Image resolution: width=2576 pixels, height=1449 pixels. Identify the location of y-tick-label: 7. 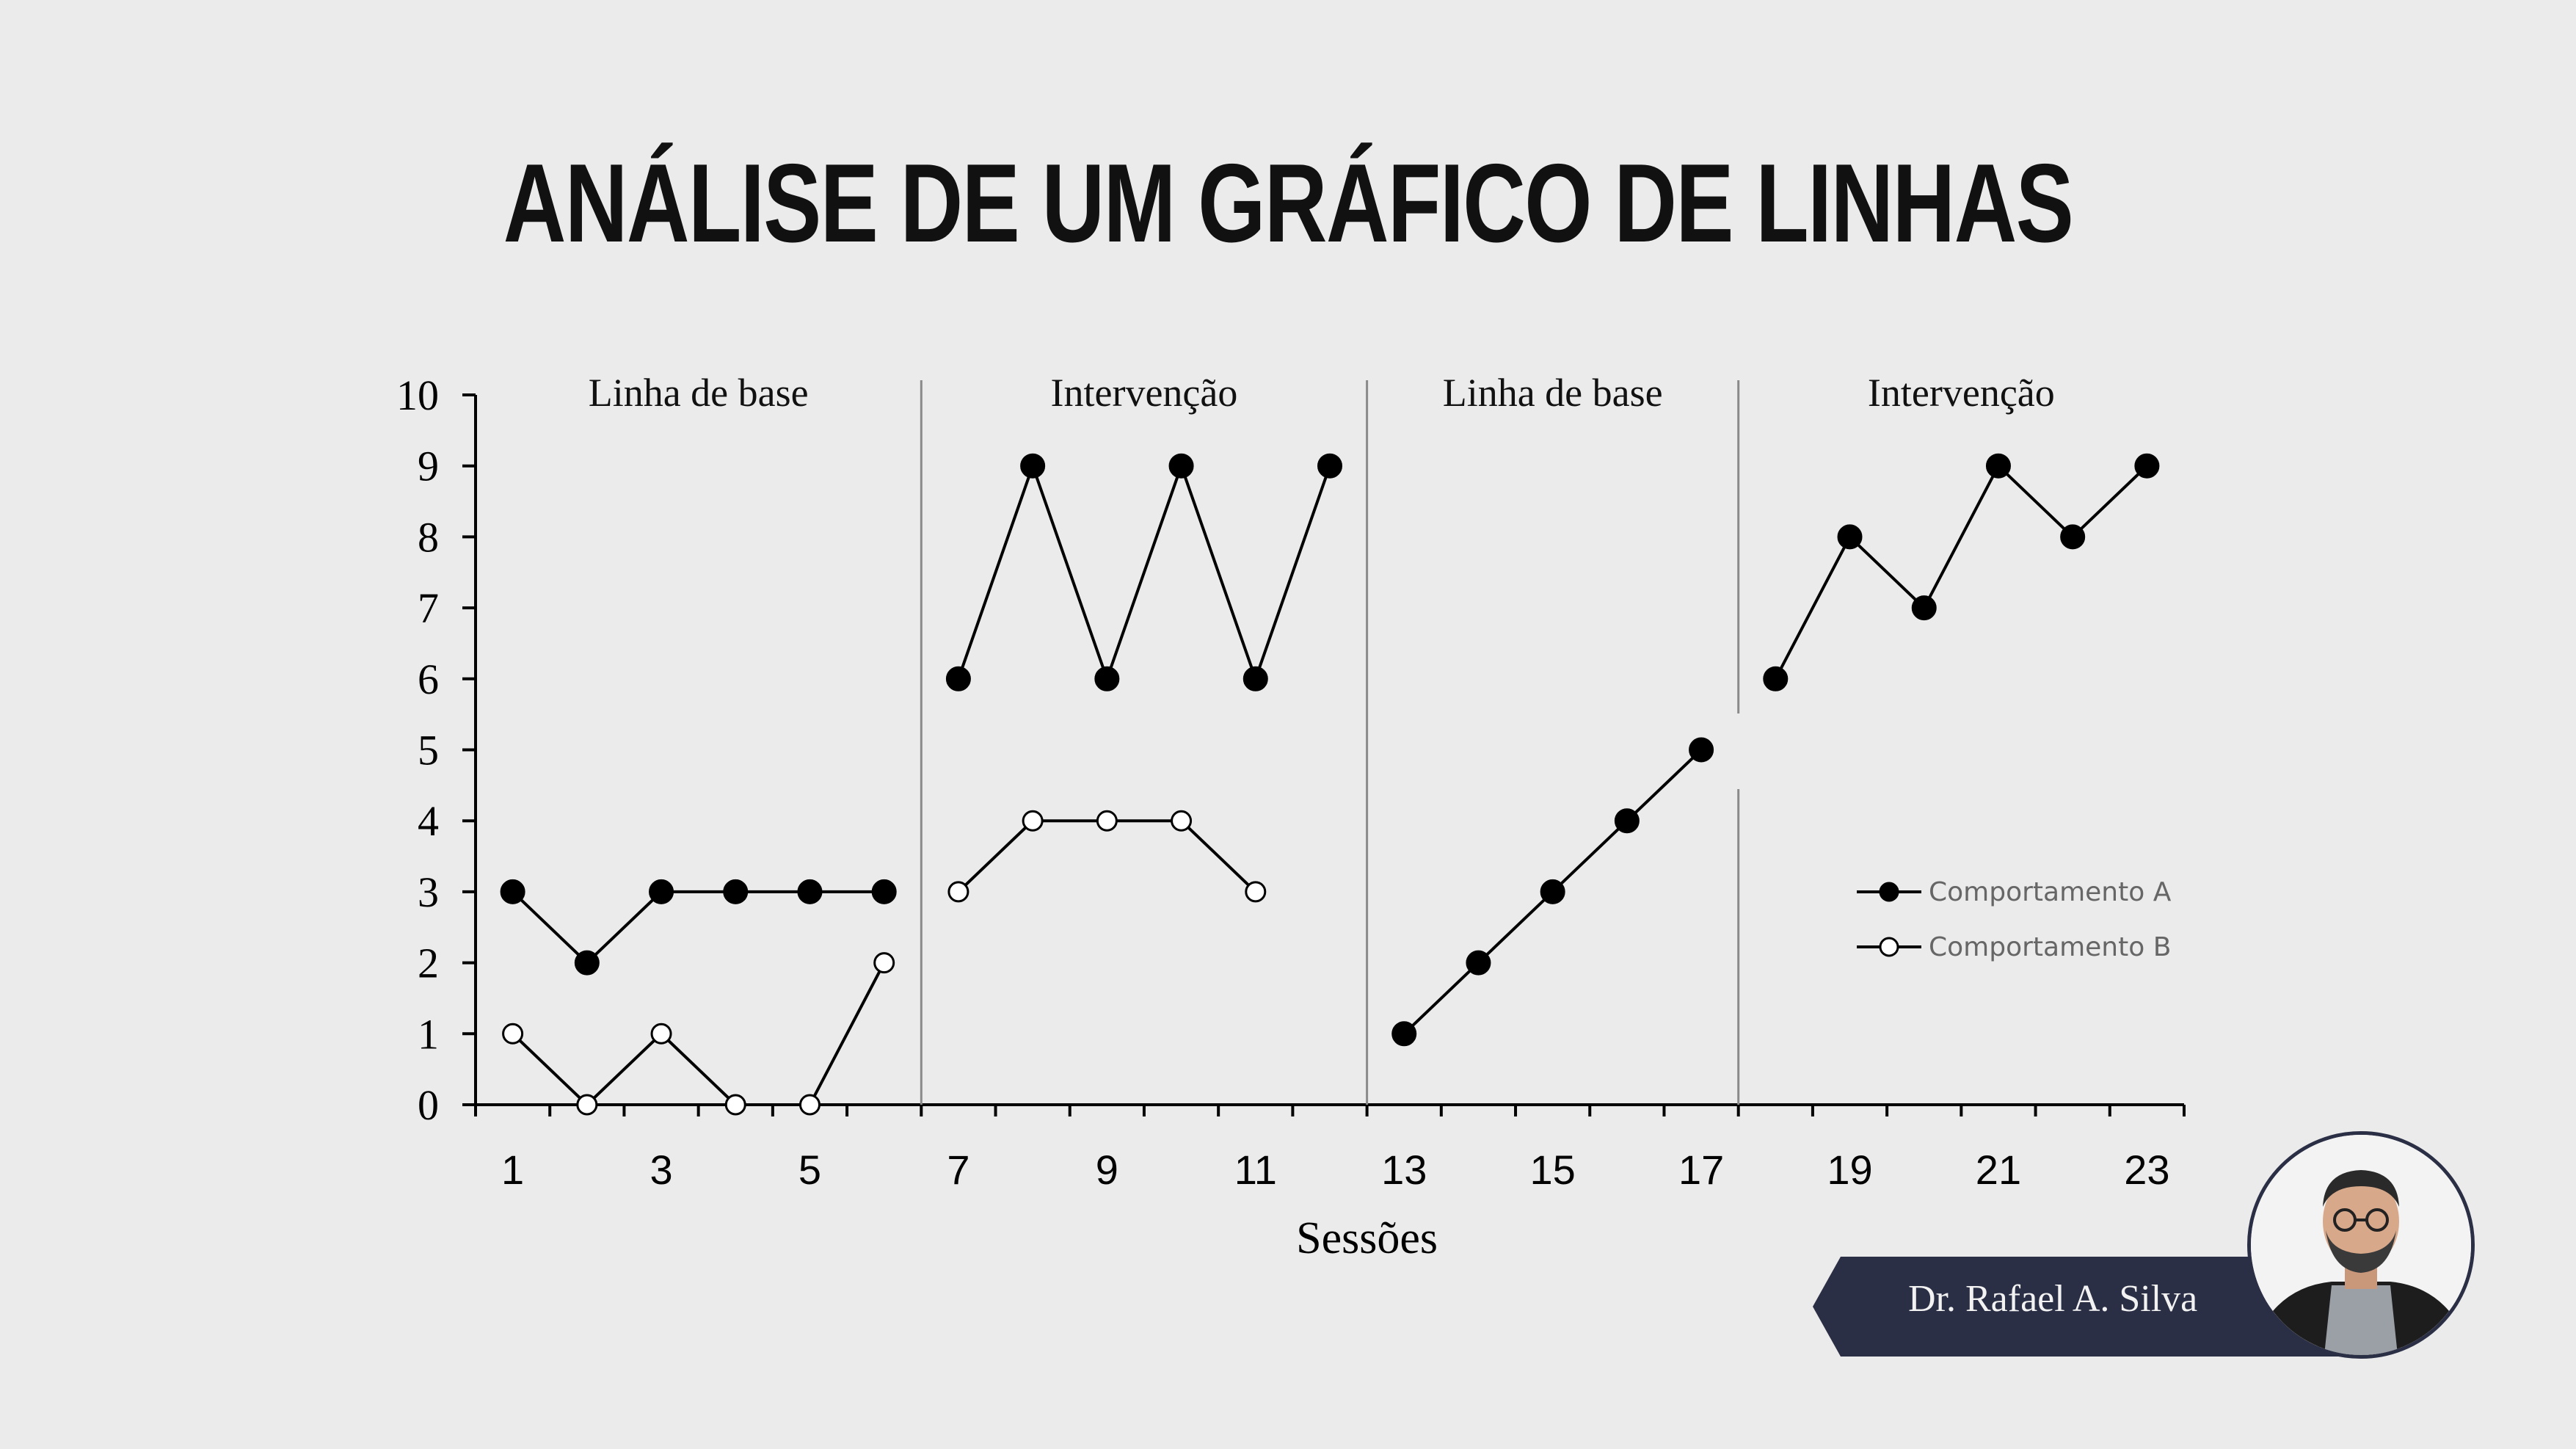
(428, 608).